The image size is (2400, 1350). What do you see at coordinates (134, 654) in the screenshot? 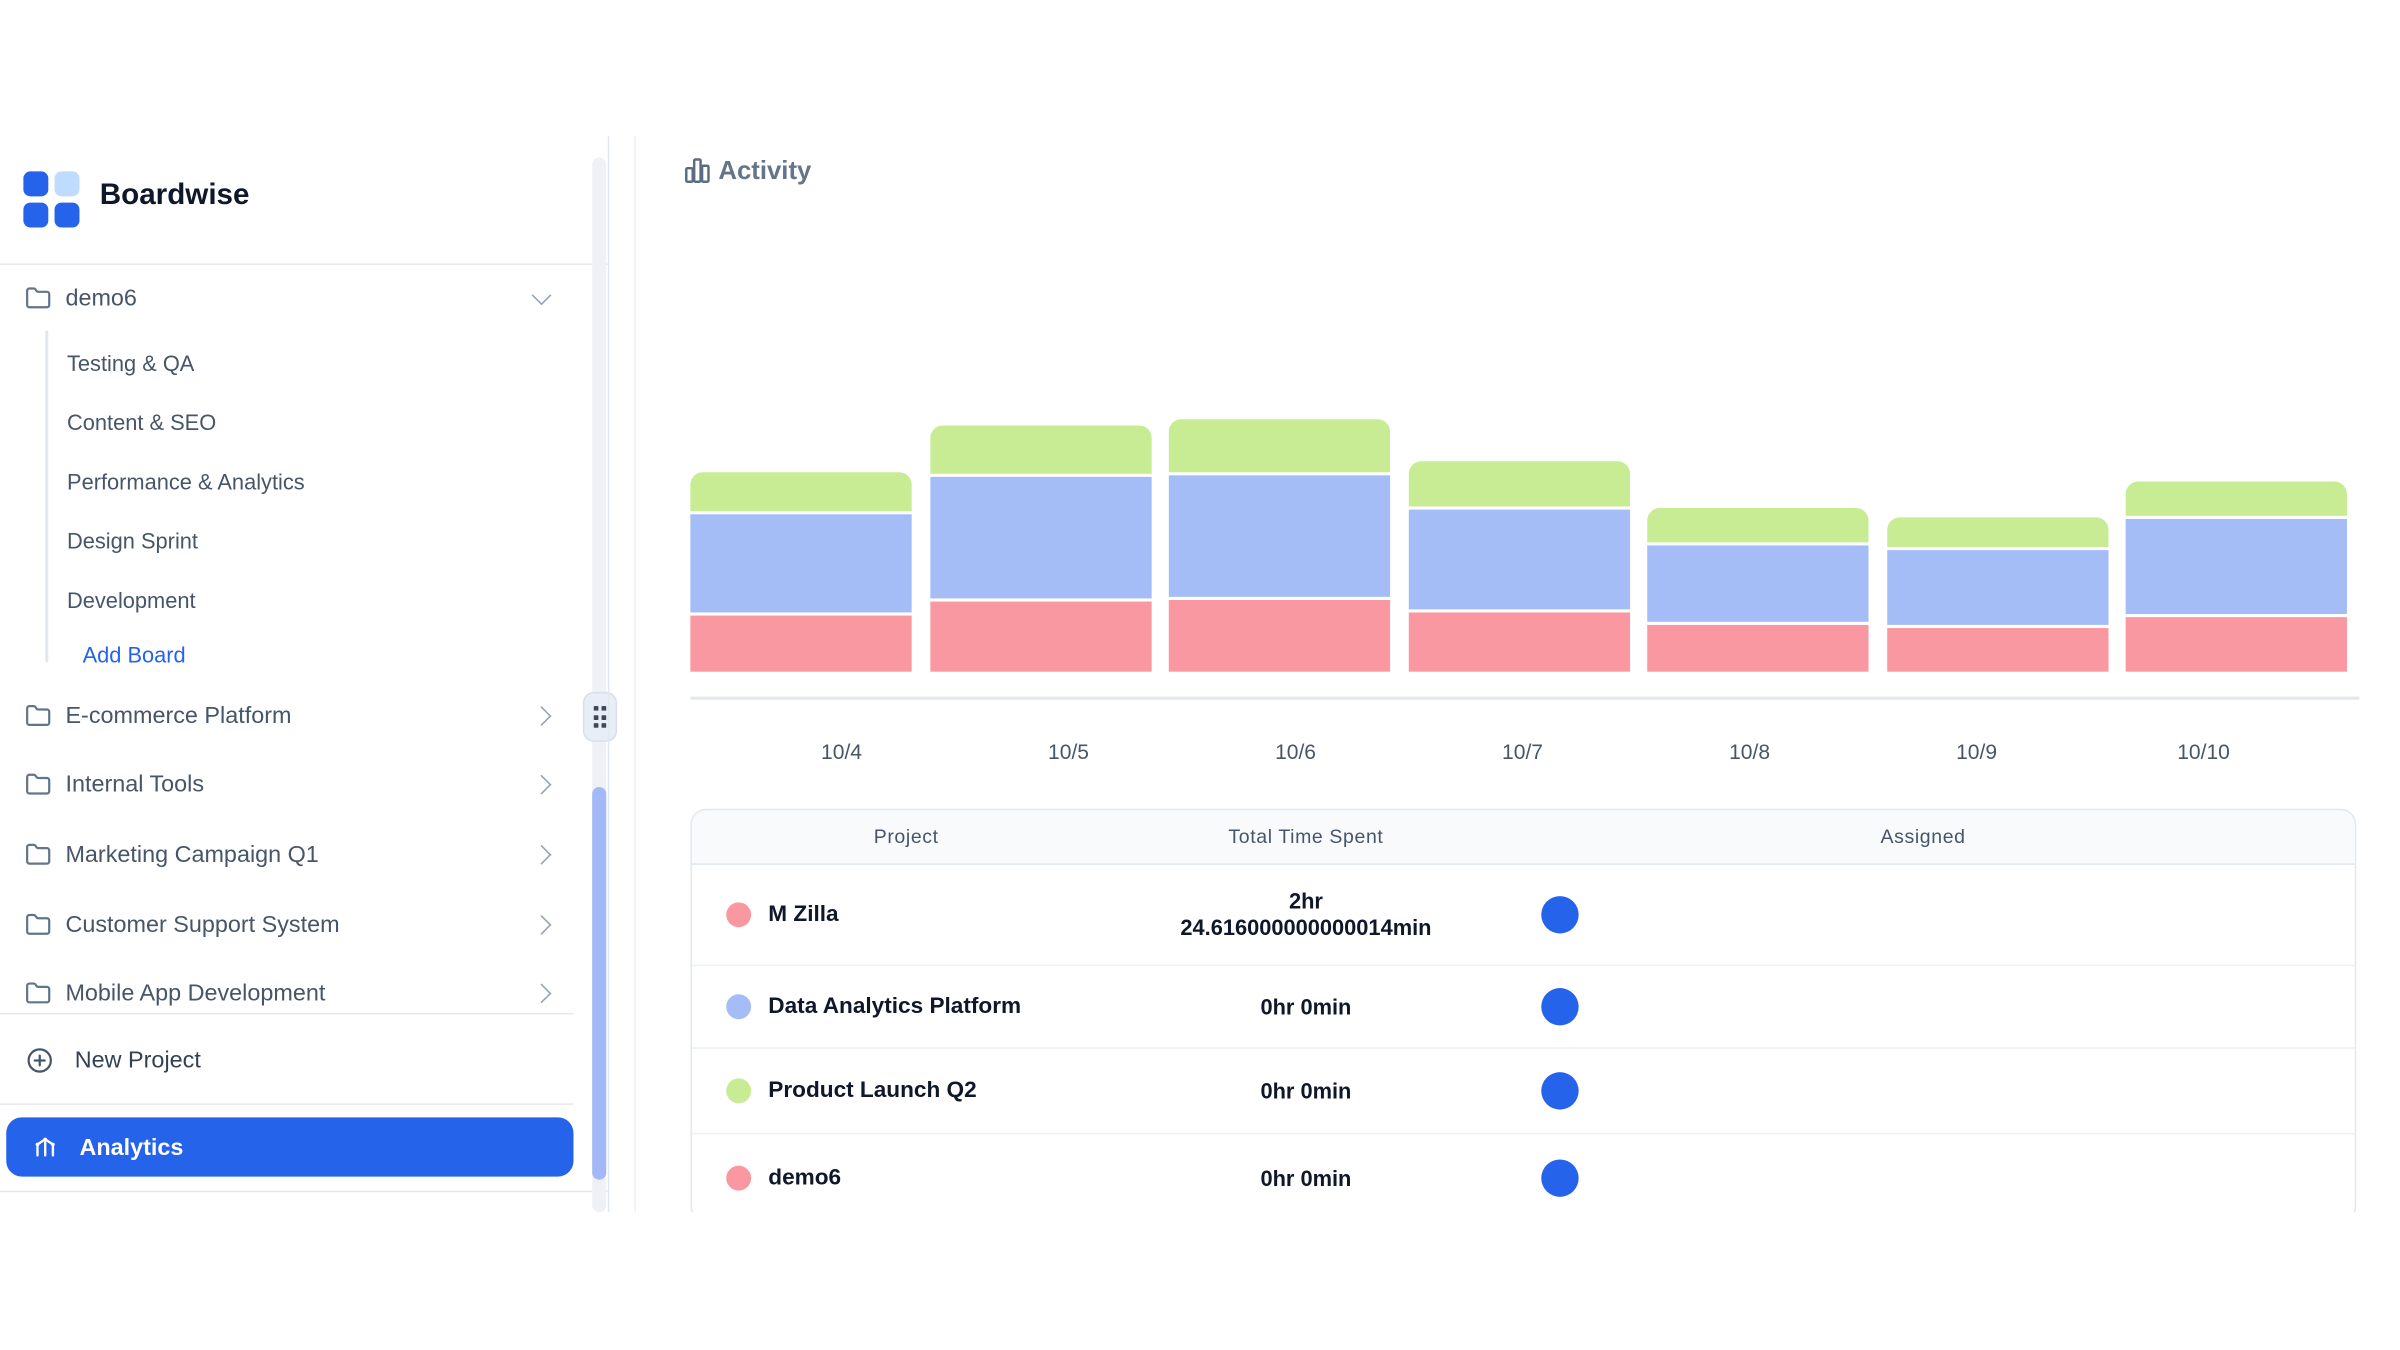
I see `add-board-button: Add Board` at bounding box center [134, 654].